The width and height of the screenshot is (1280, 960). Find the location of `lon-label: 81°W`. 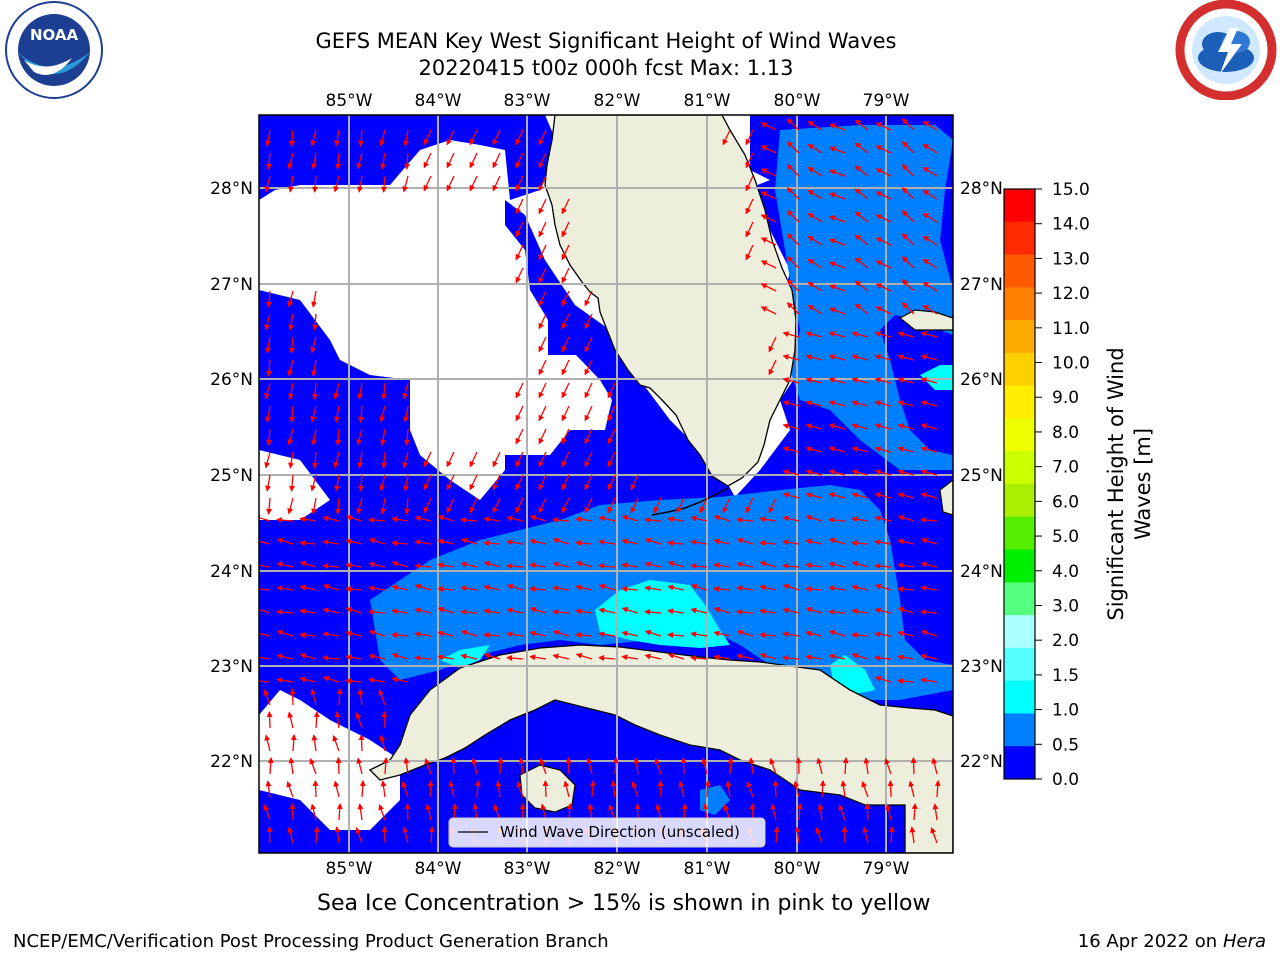

lon-label: 81°W is located at coordinates (707, 101).